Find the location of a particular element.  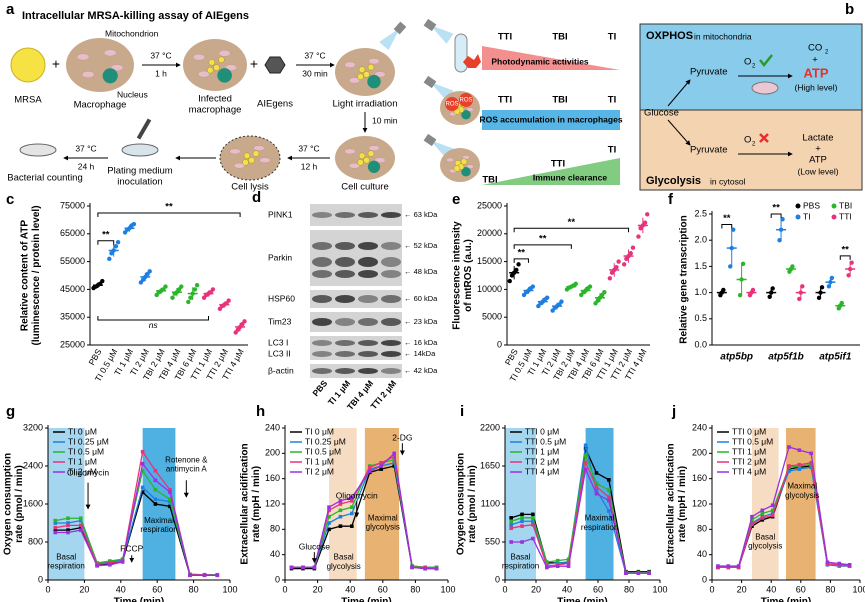

macrophage is located at coordinates (100, 65).